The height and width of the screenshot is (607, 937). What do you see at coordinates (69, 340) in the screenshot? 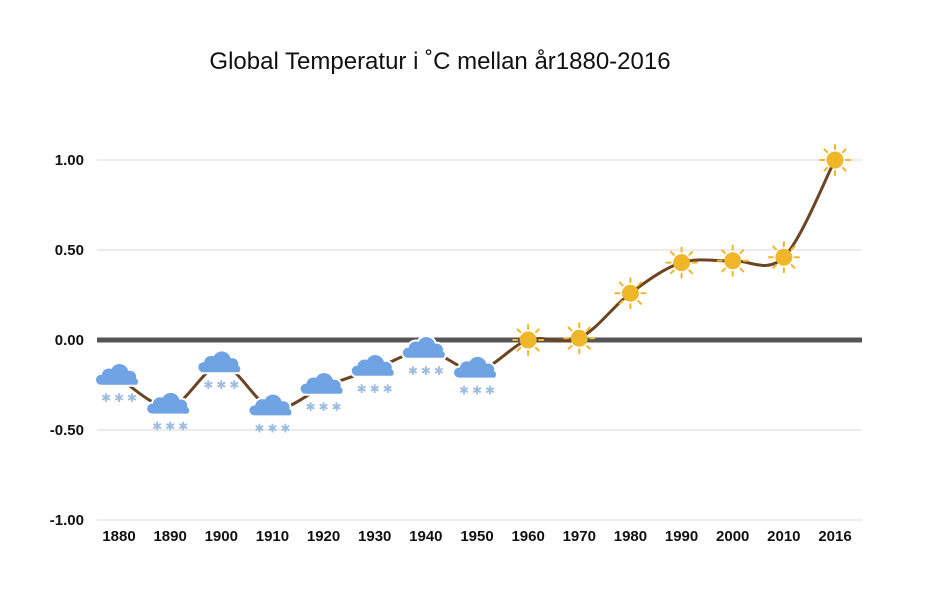
I see `y-tick-label: 0.00` at bounding box center [69, 340].